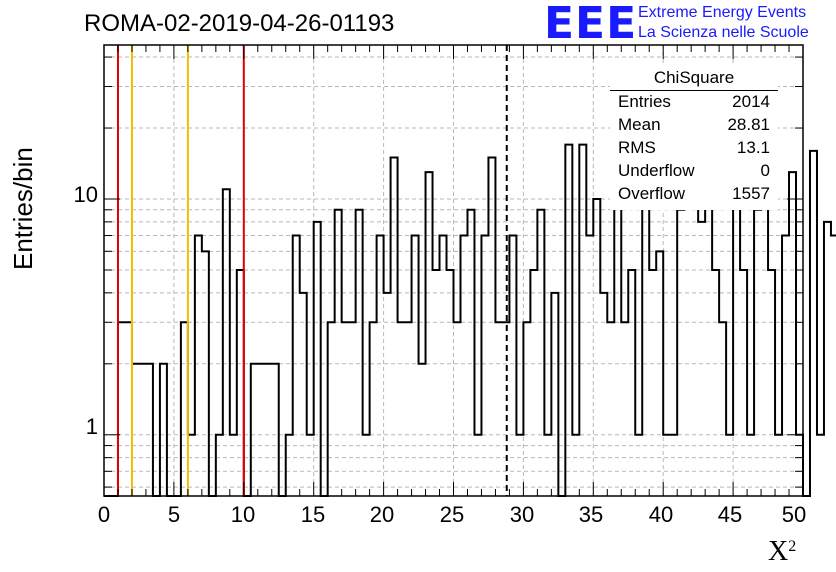 Image resolution: width=836 pixels, height=572 pixels. I want to click on stats-key: Entries, so click(644, 101).